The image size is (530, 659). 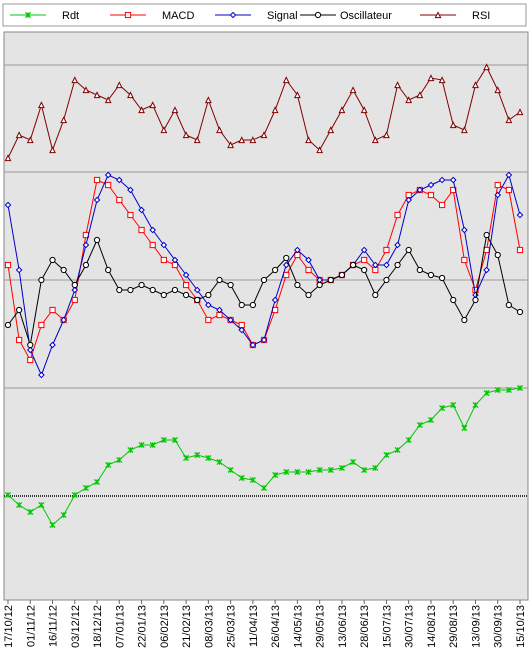 I want to click on legend-box, so click(x=264, y=15).